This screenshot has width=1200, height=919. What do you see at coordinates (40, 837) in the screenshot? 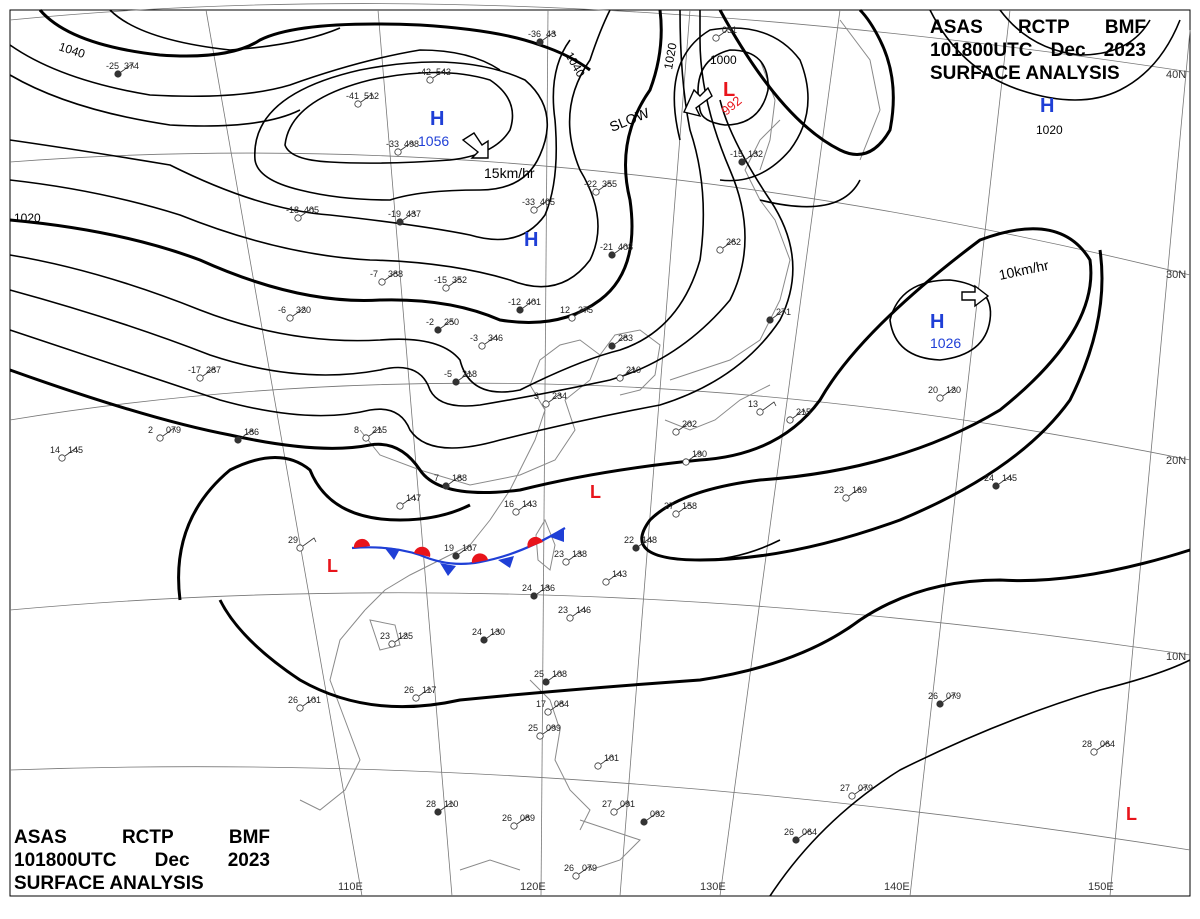
I see `title-source: ASAS` at bounding box center [40, 837].